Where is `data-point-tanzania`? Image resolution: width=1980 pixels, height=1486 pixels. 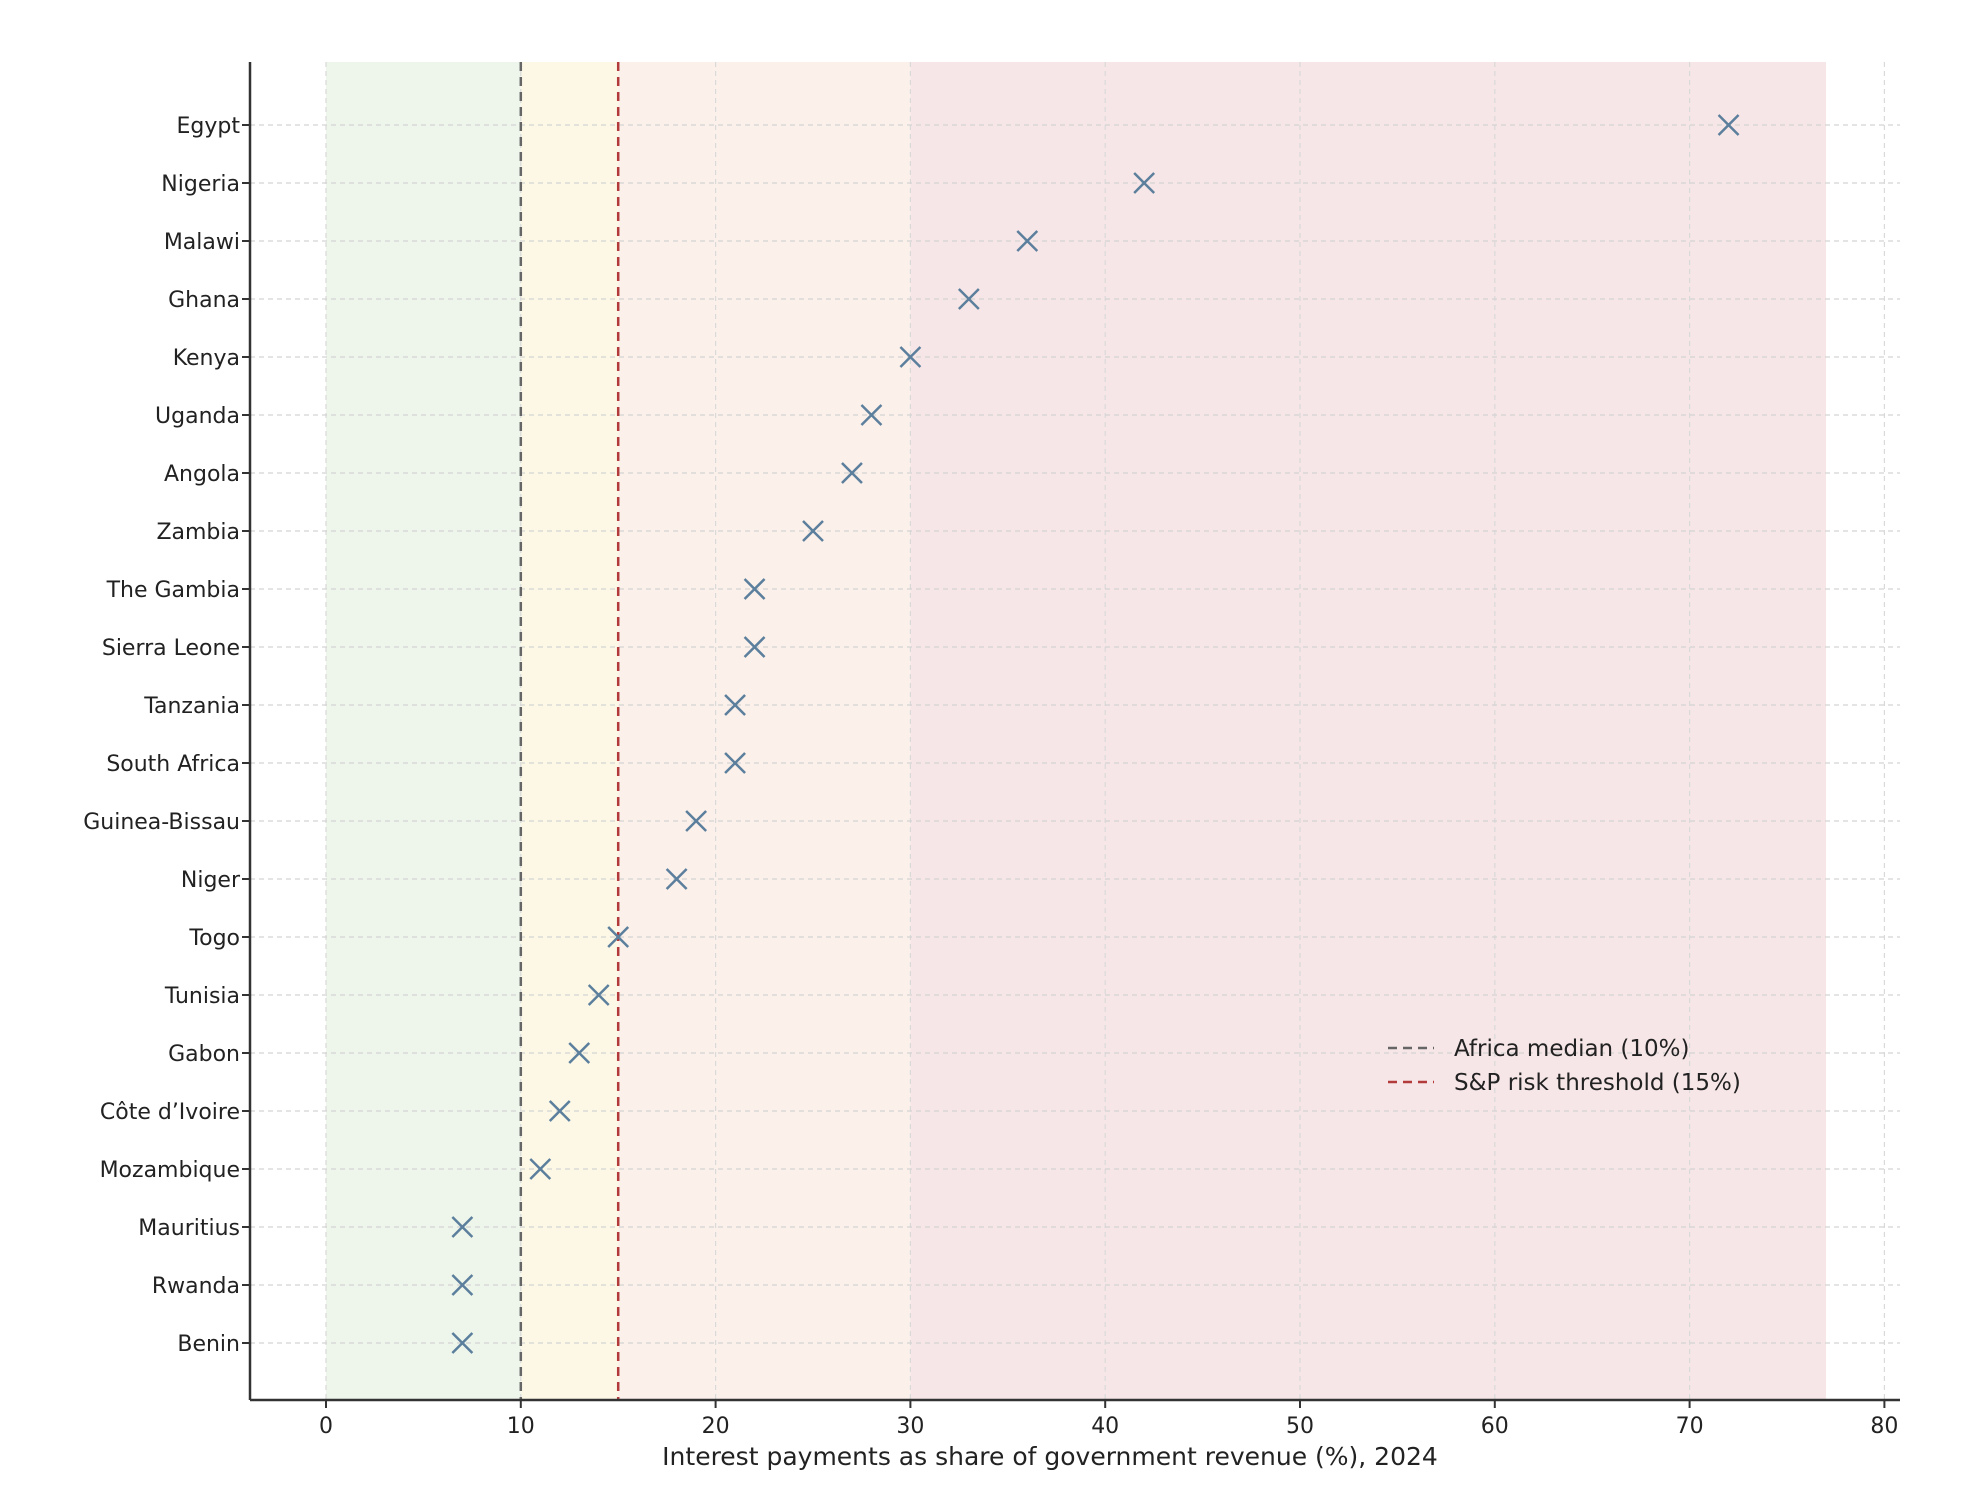 data-point-tanzania is located at coordinates (735, 705).